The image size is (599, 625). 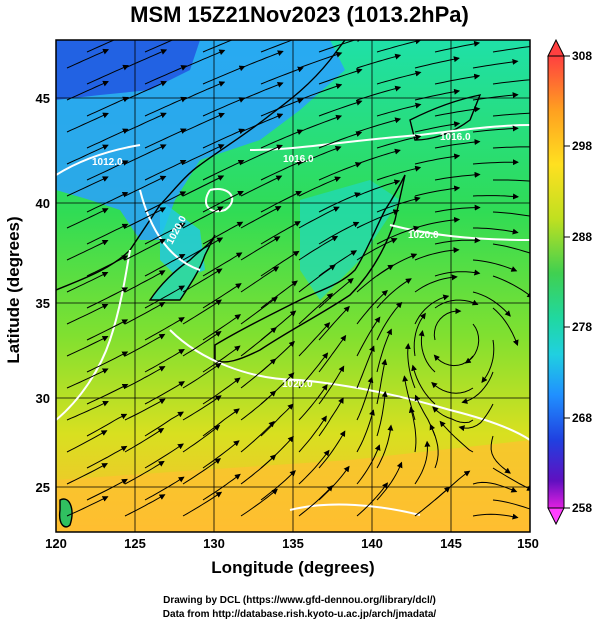 I want to click on isobar-label: 1020.0, so click(x=423, y=235).